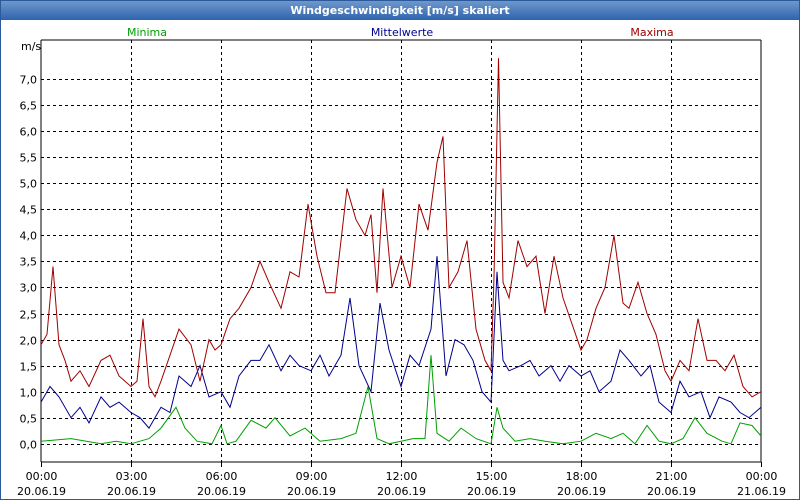  Describe the element at coordinates (29, 236) in the screenshot. I see `y-tick-label: 4,0` at that location.